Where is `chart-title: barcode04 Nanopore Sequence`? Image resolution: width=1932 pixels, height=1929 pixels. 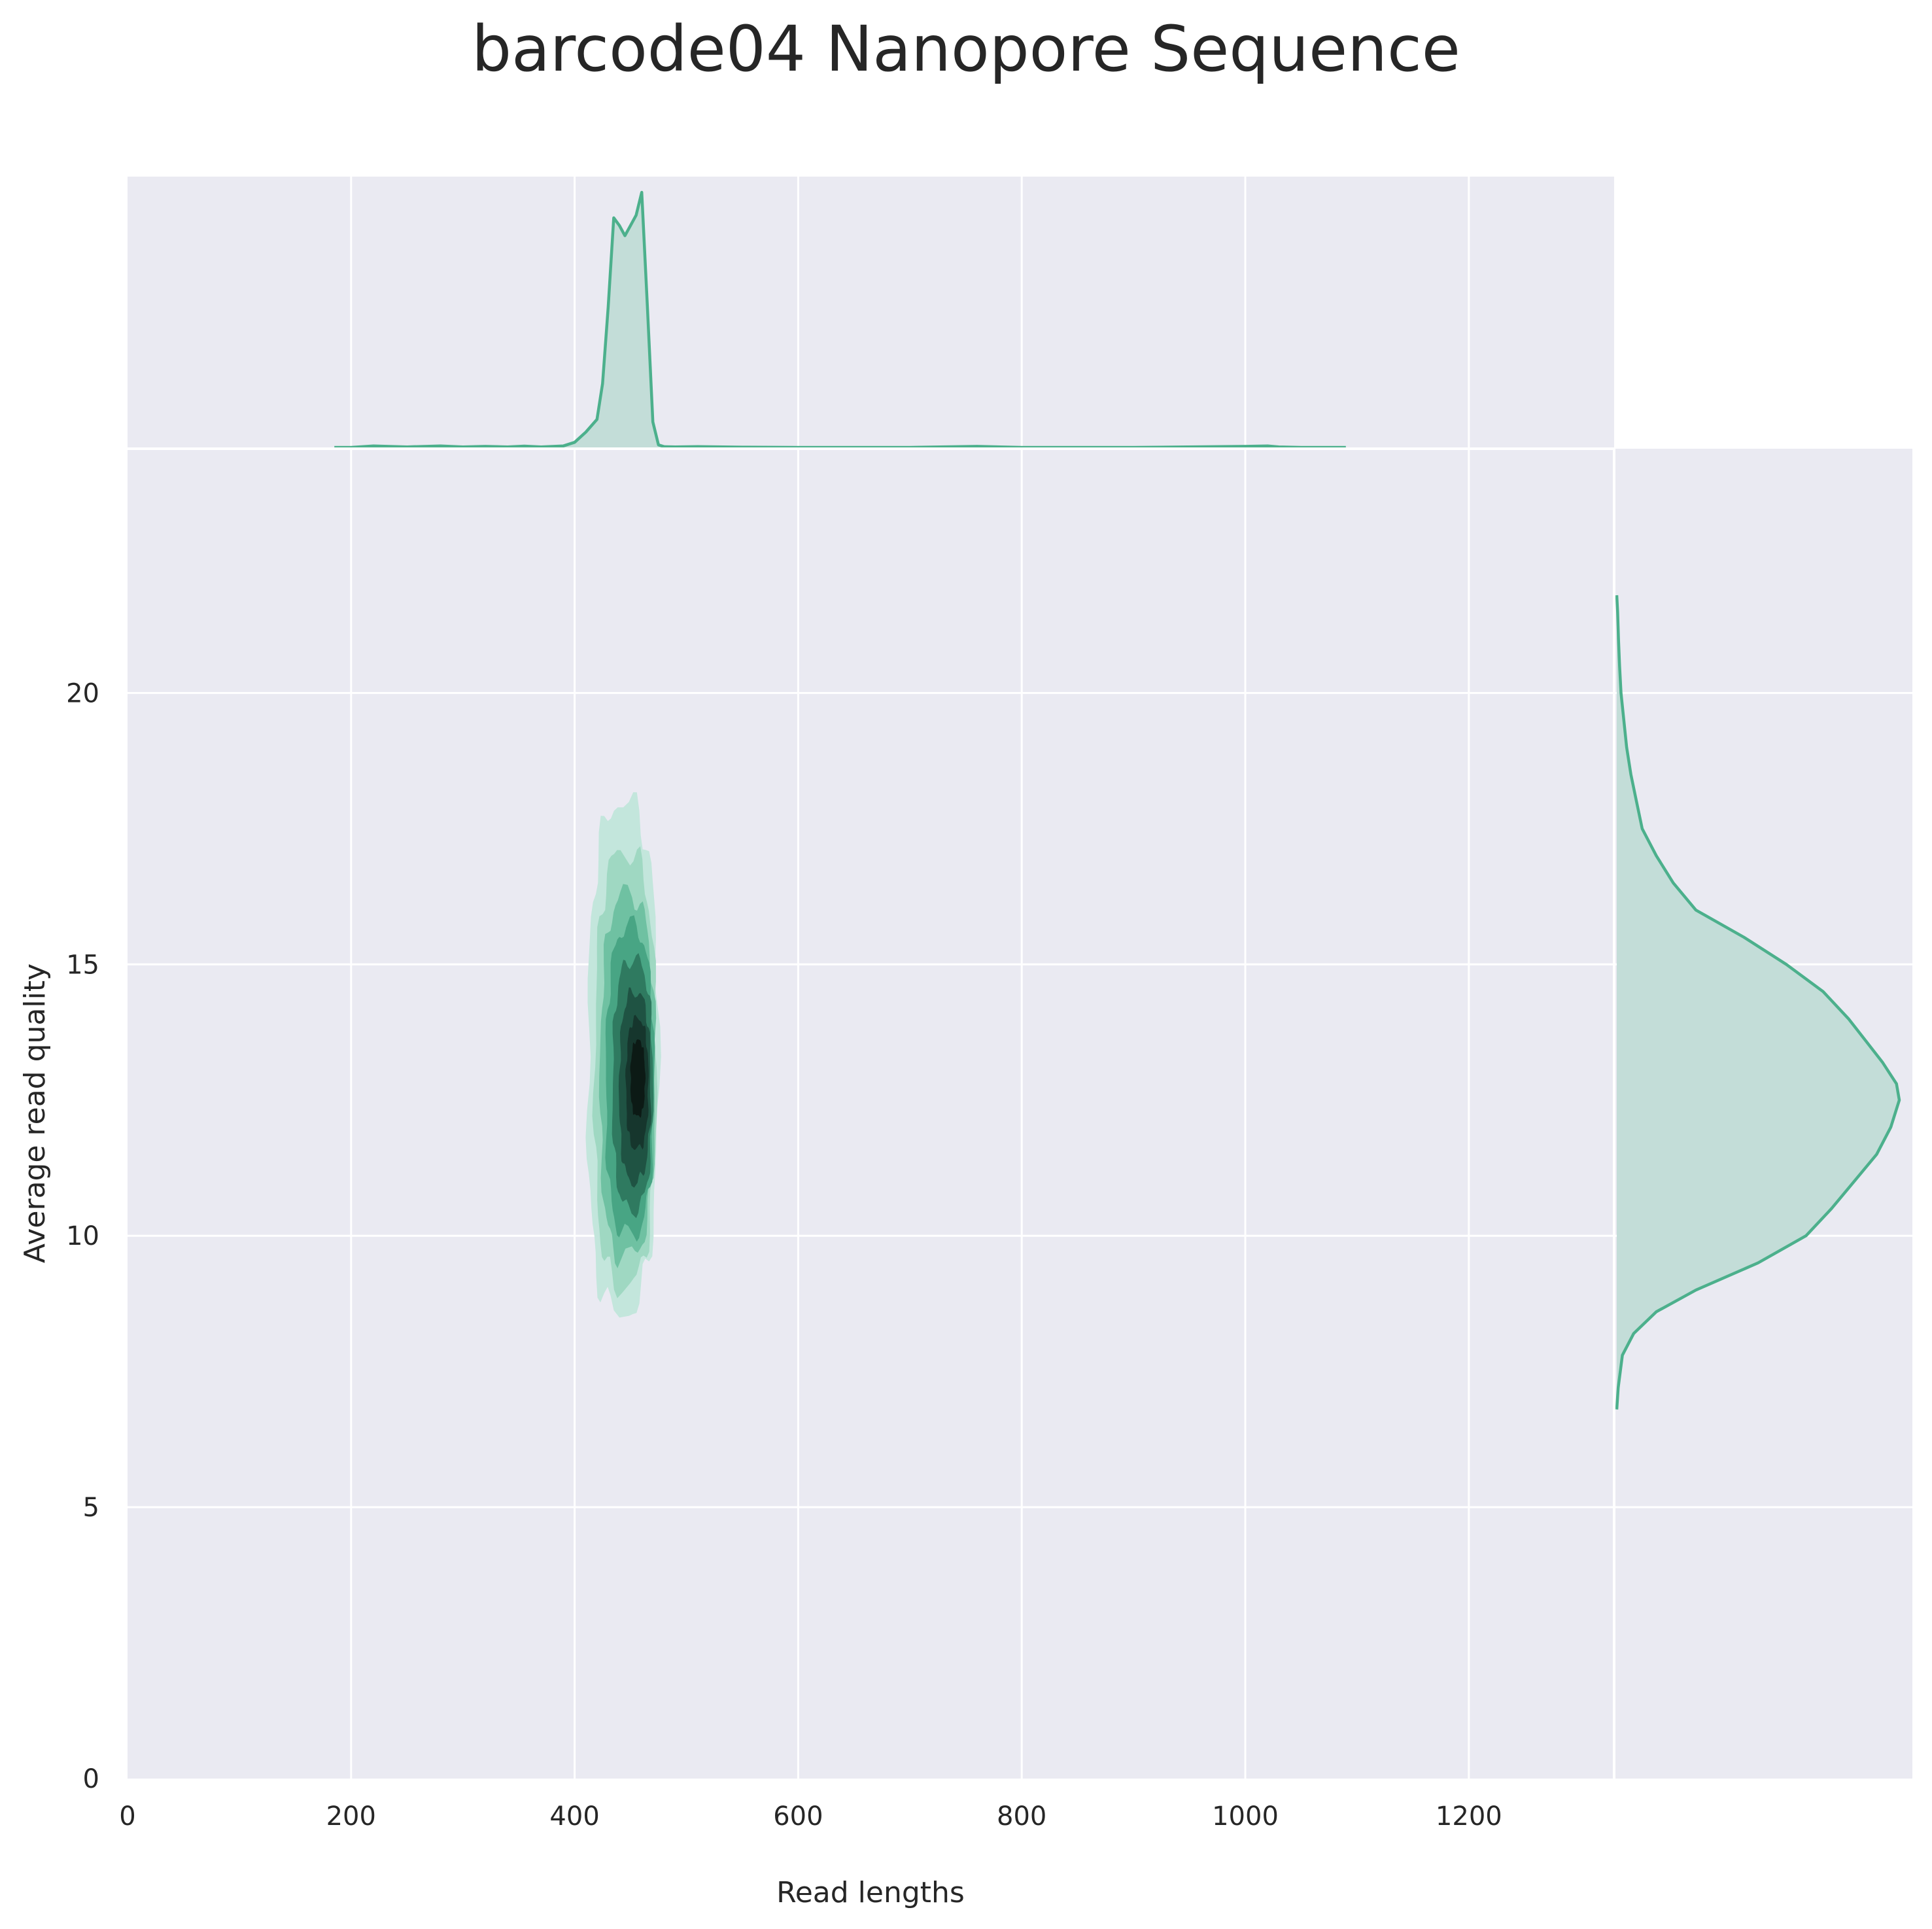
chart-title: barcode04 Nanopore Sequence is located at coordinates (966, 49).